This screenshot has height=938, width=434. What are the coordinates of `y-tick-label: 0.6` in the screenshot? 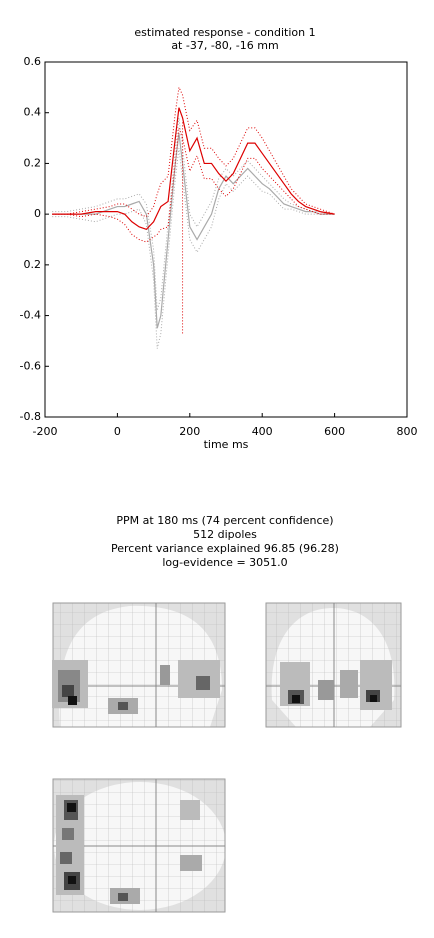 It's located at (33, 61).